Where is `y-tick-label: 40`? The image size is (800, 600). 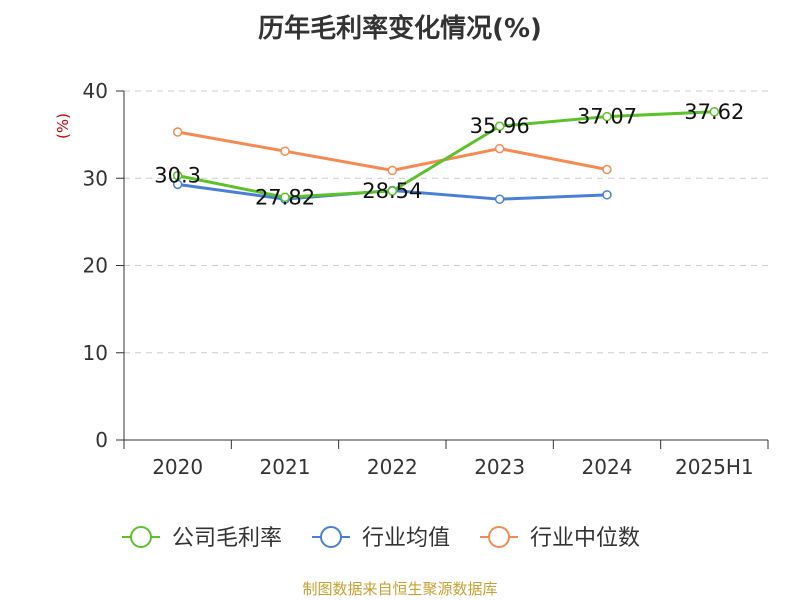
y-tick-label: 40 is located at coordinates (95, 91).